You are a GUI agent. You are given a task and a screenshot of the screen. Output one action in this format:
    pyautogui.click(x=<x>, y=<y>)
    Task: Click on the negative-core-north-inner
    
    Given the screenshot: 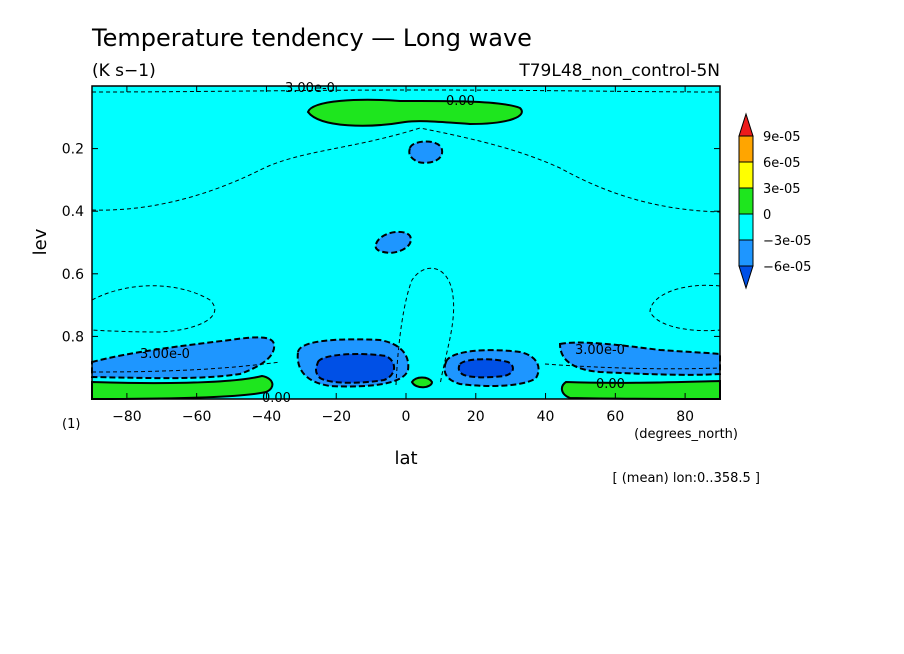 What is the action you would take?
    pyautogui.click(x=485, y=368)
    